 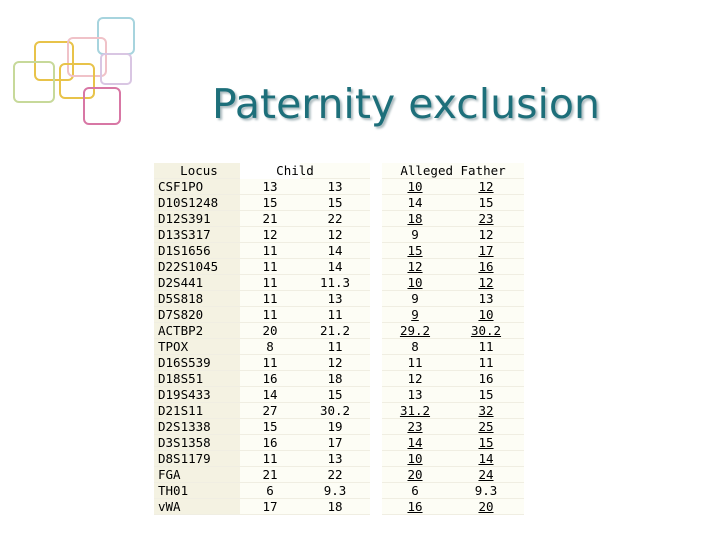 I want to click on father-allele-1-value: 6, so click(x=415, y=490).